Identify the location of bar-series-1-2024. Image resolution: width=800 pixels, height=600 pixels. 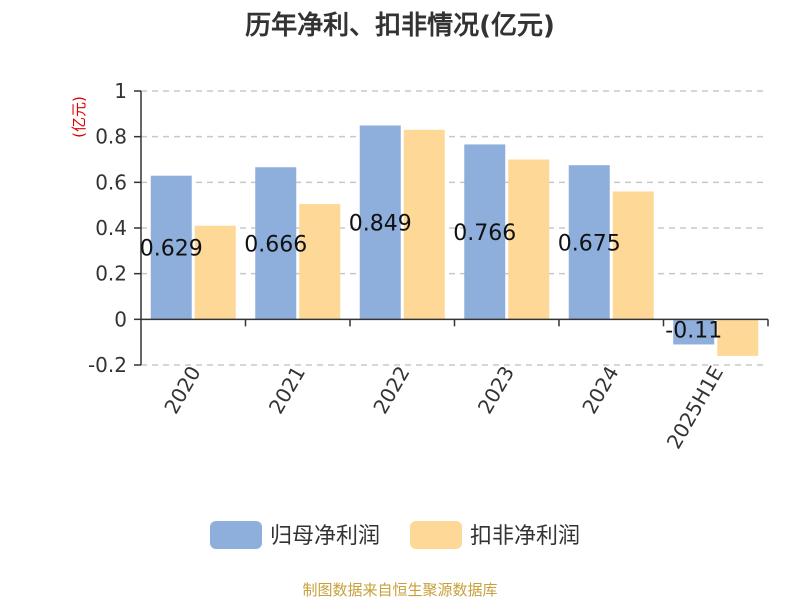
(589, 242).